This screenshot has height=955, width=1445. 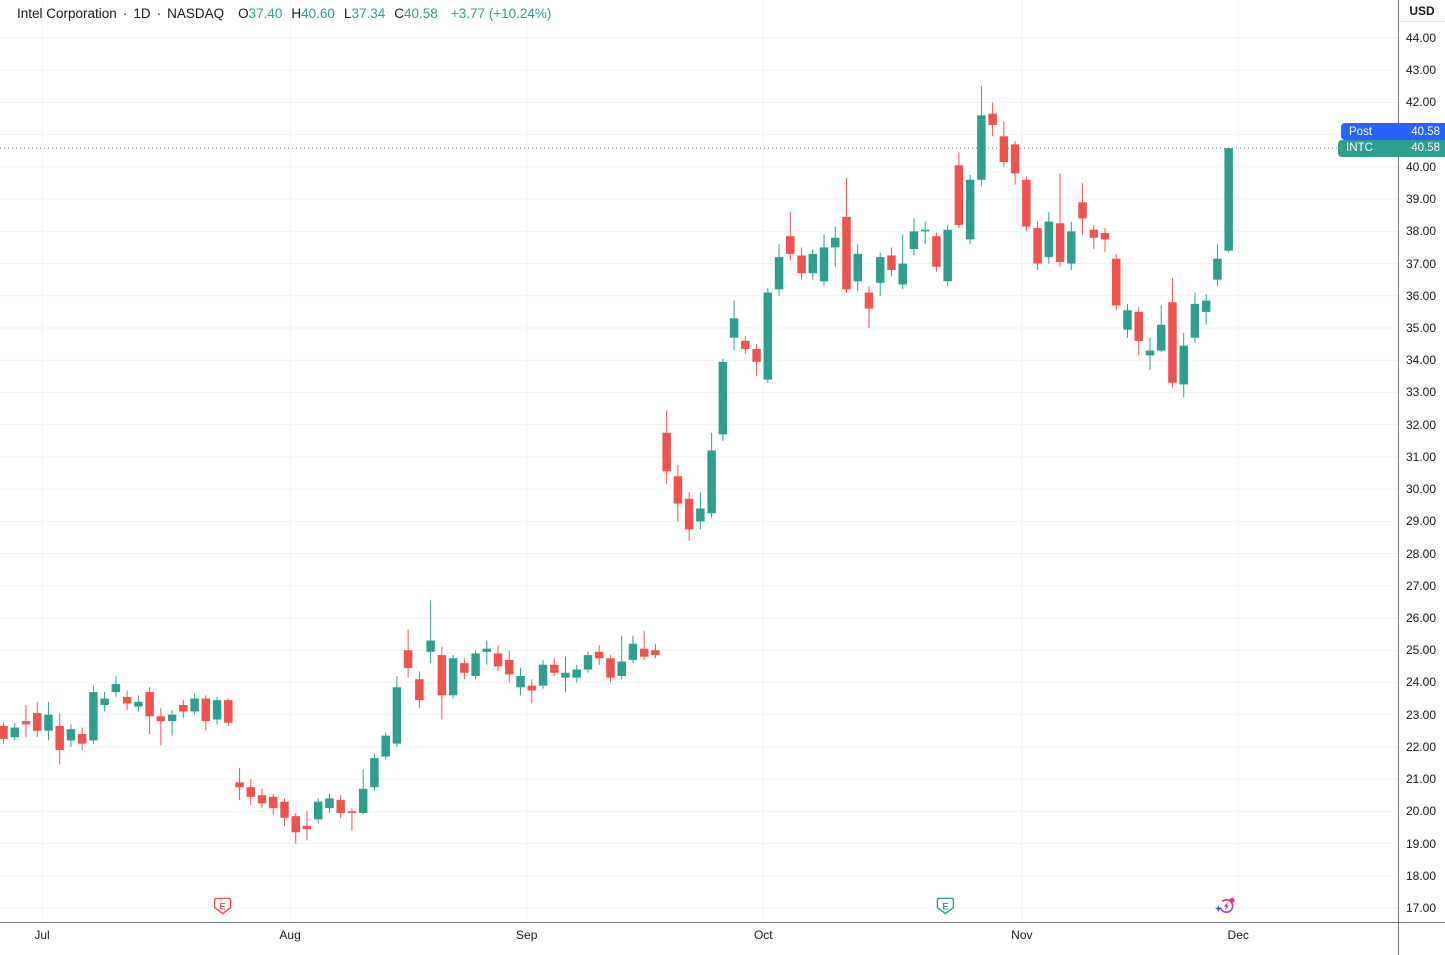 I want to click on time-axis: Jul Aug Sep Oct Nov Dec, so click(x=722, y=939).